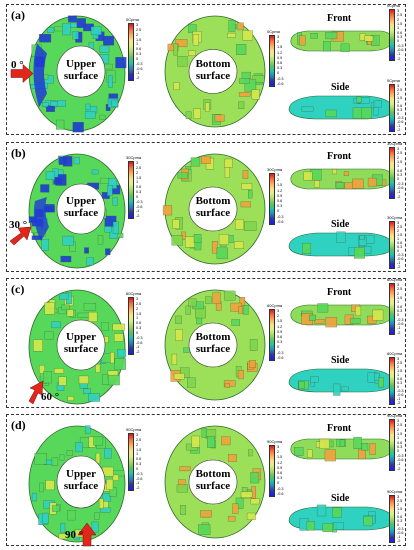 The height and width of the screenshot is (550, 414). What do you see at coordinates (400, 425) in the screenshot?
I see `front-colorbar-tick: 2.5` at bounding box center [400, 425].